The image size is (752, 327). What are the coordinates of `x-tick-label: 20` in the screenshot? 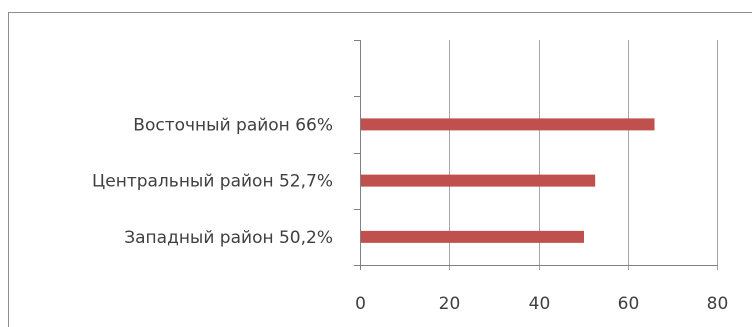 It's located at (450, 304).